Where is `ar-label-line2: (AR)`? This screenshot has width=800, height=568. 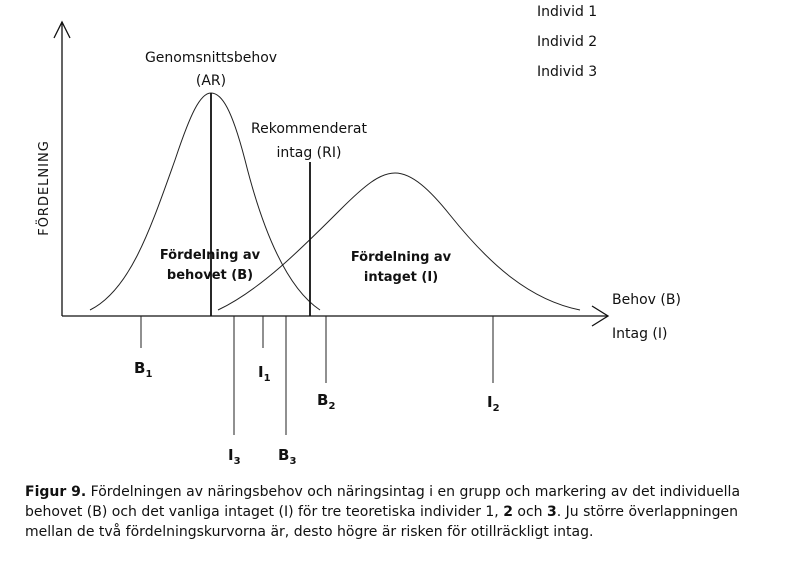 ar-label-line2: (AR) is located at coordinates (211, 81).